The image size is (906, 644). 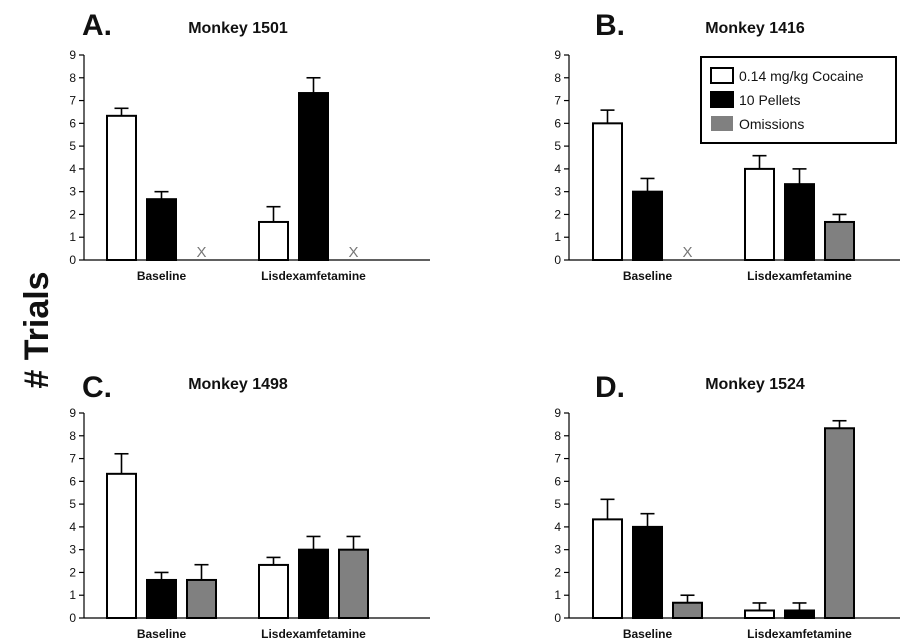 I want to click on legend-entry-label: 10 Pellets, so click(x=769, y=100).